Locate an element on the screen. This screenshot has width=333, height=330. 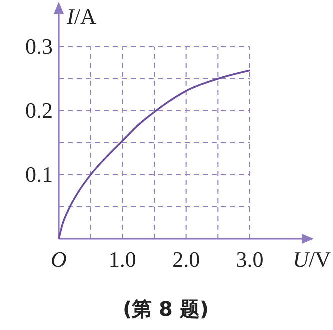
x-tick-label: 2.0 is located at coordinates (186, 259).